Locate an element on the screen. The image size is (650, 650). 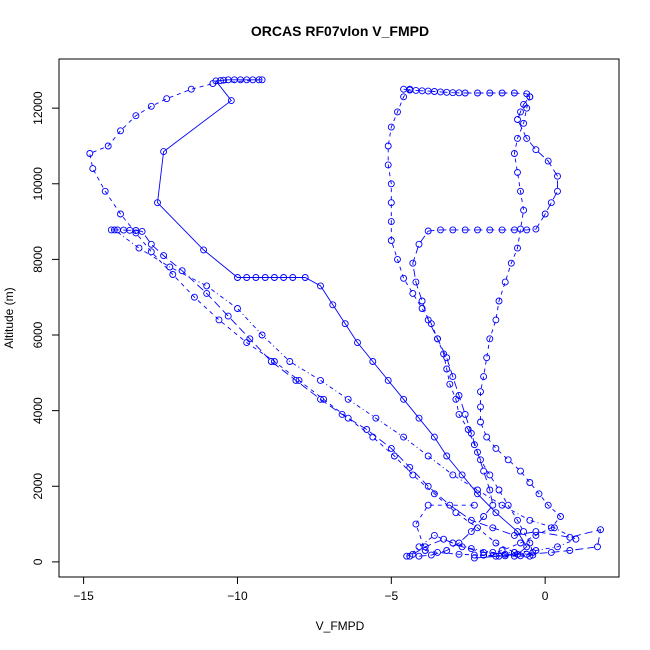
chart-title: ORCAS RF07vlon V_FMPD is located at coordinates (340, 31).